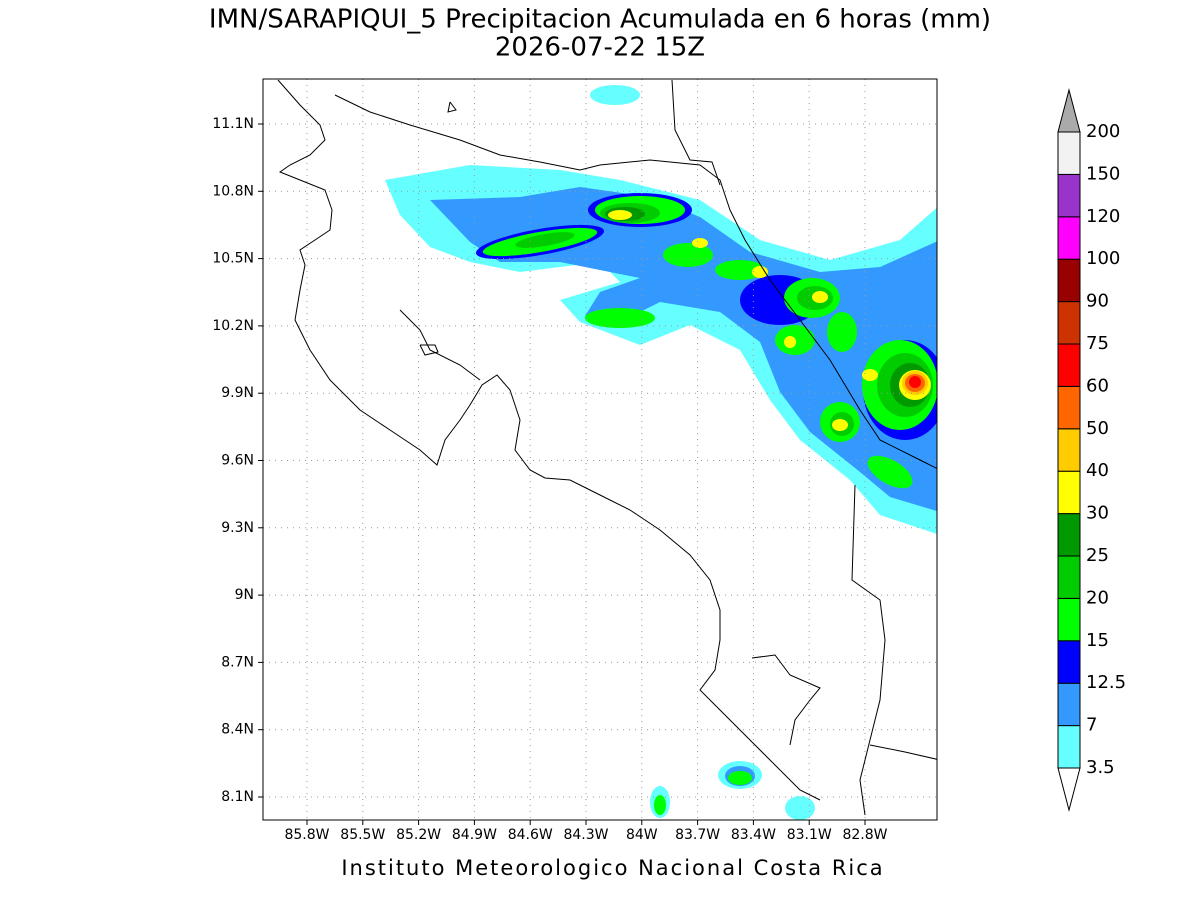  What do you see at coordinates (600, 48) in the screenshot?
I see `subtitle: 2026-07-22 15Z` at bounding box center [600, 48].